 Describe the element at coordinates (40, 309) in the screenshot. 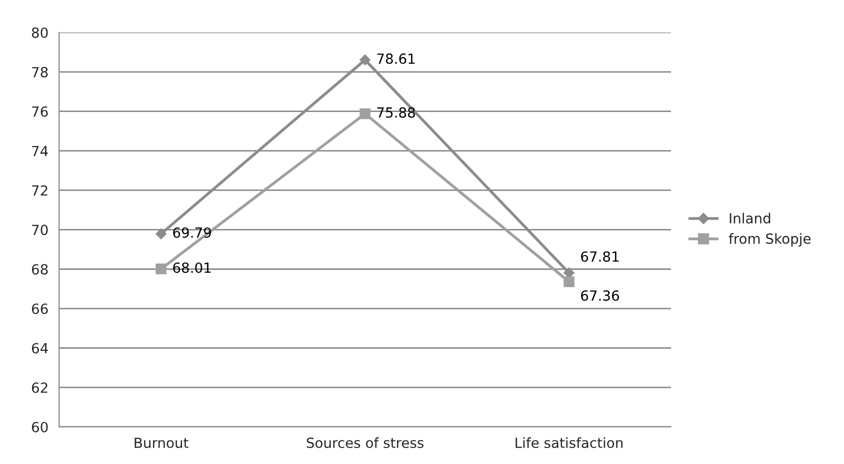

I see `y-tick-label: 66` at that location.